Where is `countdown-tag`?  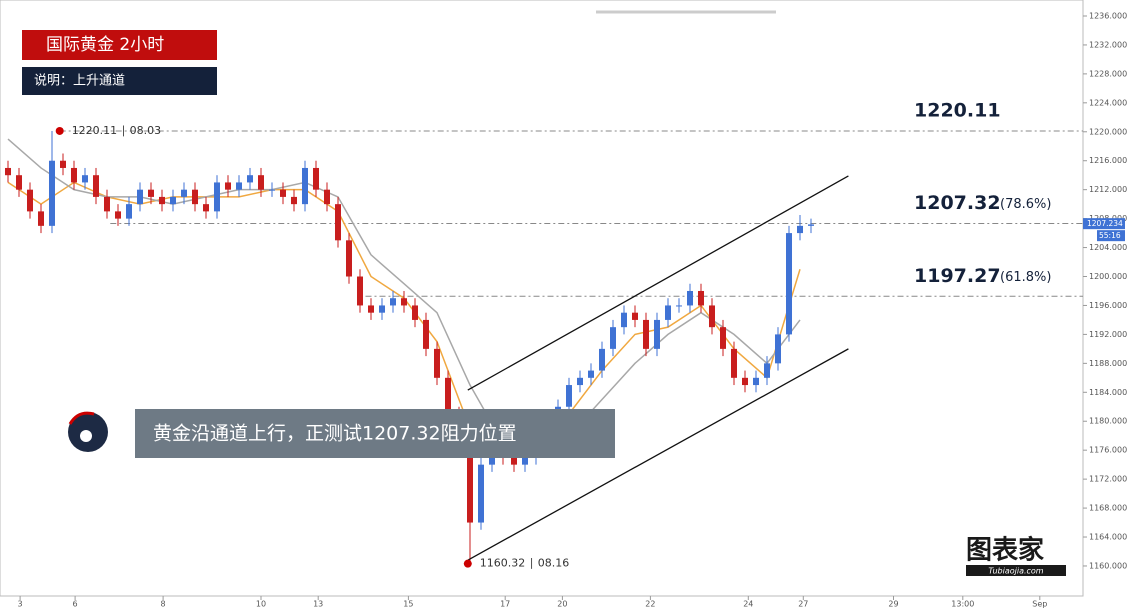 countdown-tag is located at coordinates (1111, 236).